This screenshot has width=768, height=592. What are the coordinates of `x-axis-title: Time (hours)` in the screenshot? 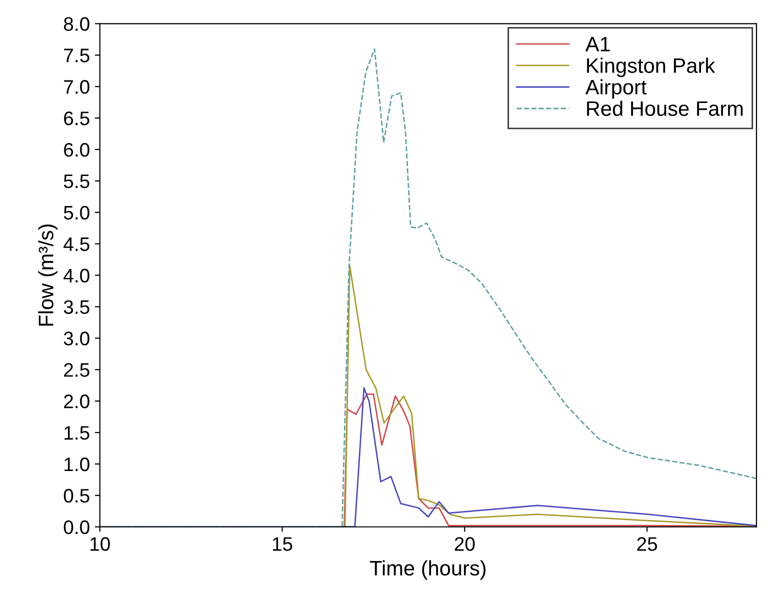 It's located at (428, 570).